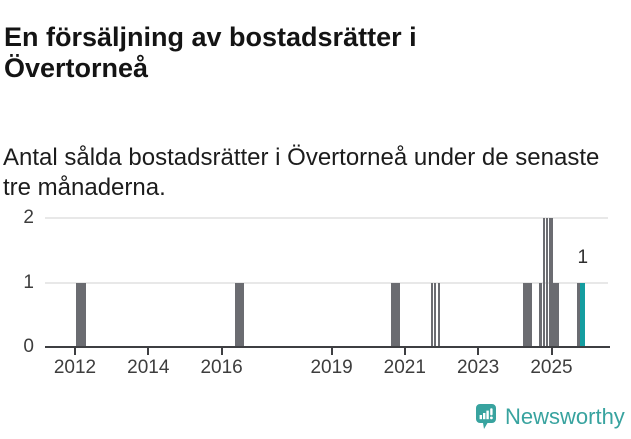 The height and width of the screenshot is (439, 631). I want to click on y-axis-label-1: 1, so click(28, 282).